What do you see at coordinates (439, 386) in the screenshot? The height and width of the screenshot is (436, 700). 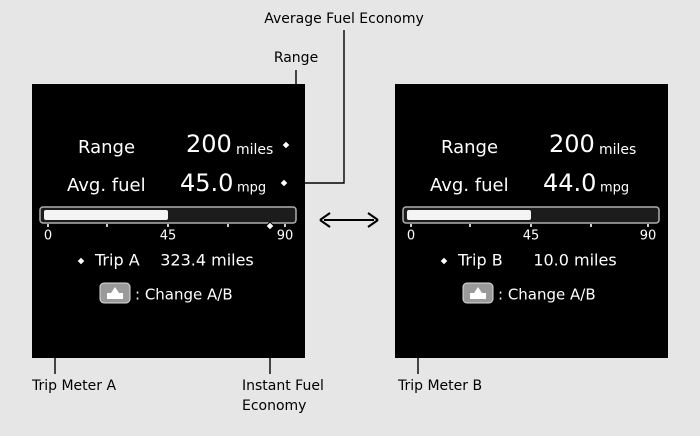 I see `callout-label: Trip Meter B` at bounding box center [439, 386].